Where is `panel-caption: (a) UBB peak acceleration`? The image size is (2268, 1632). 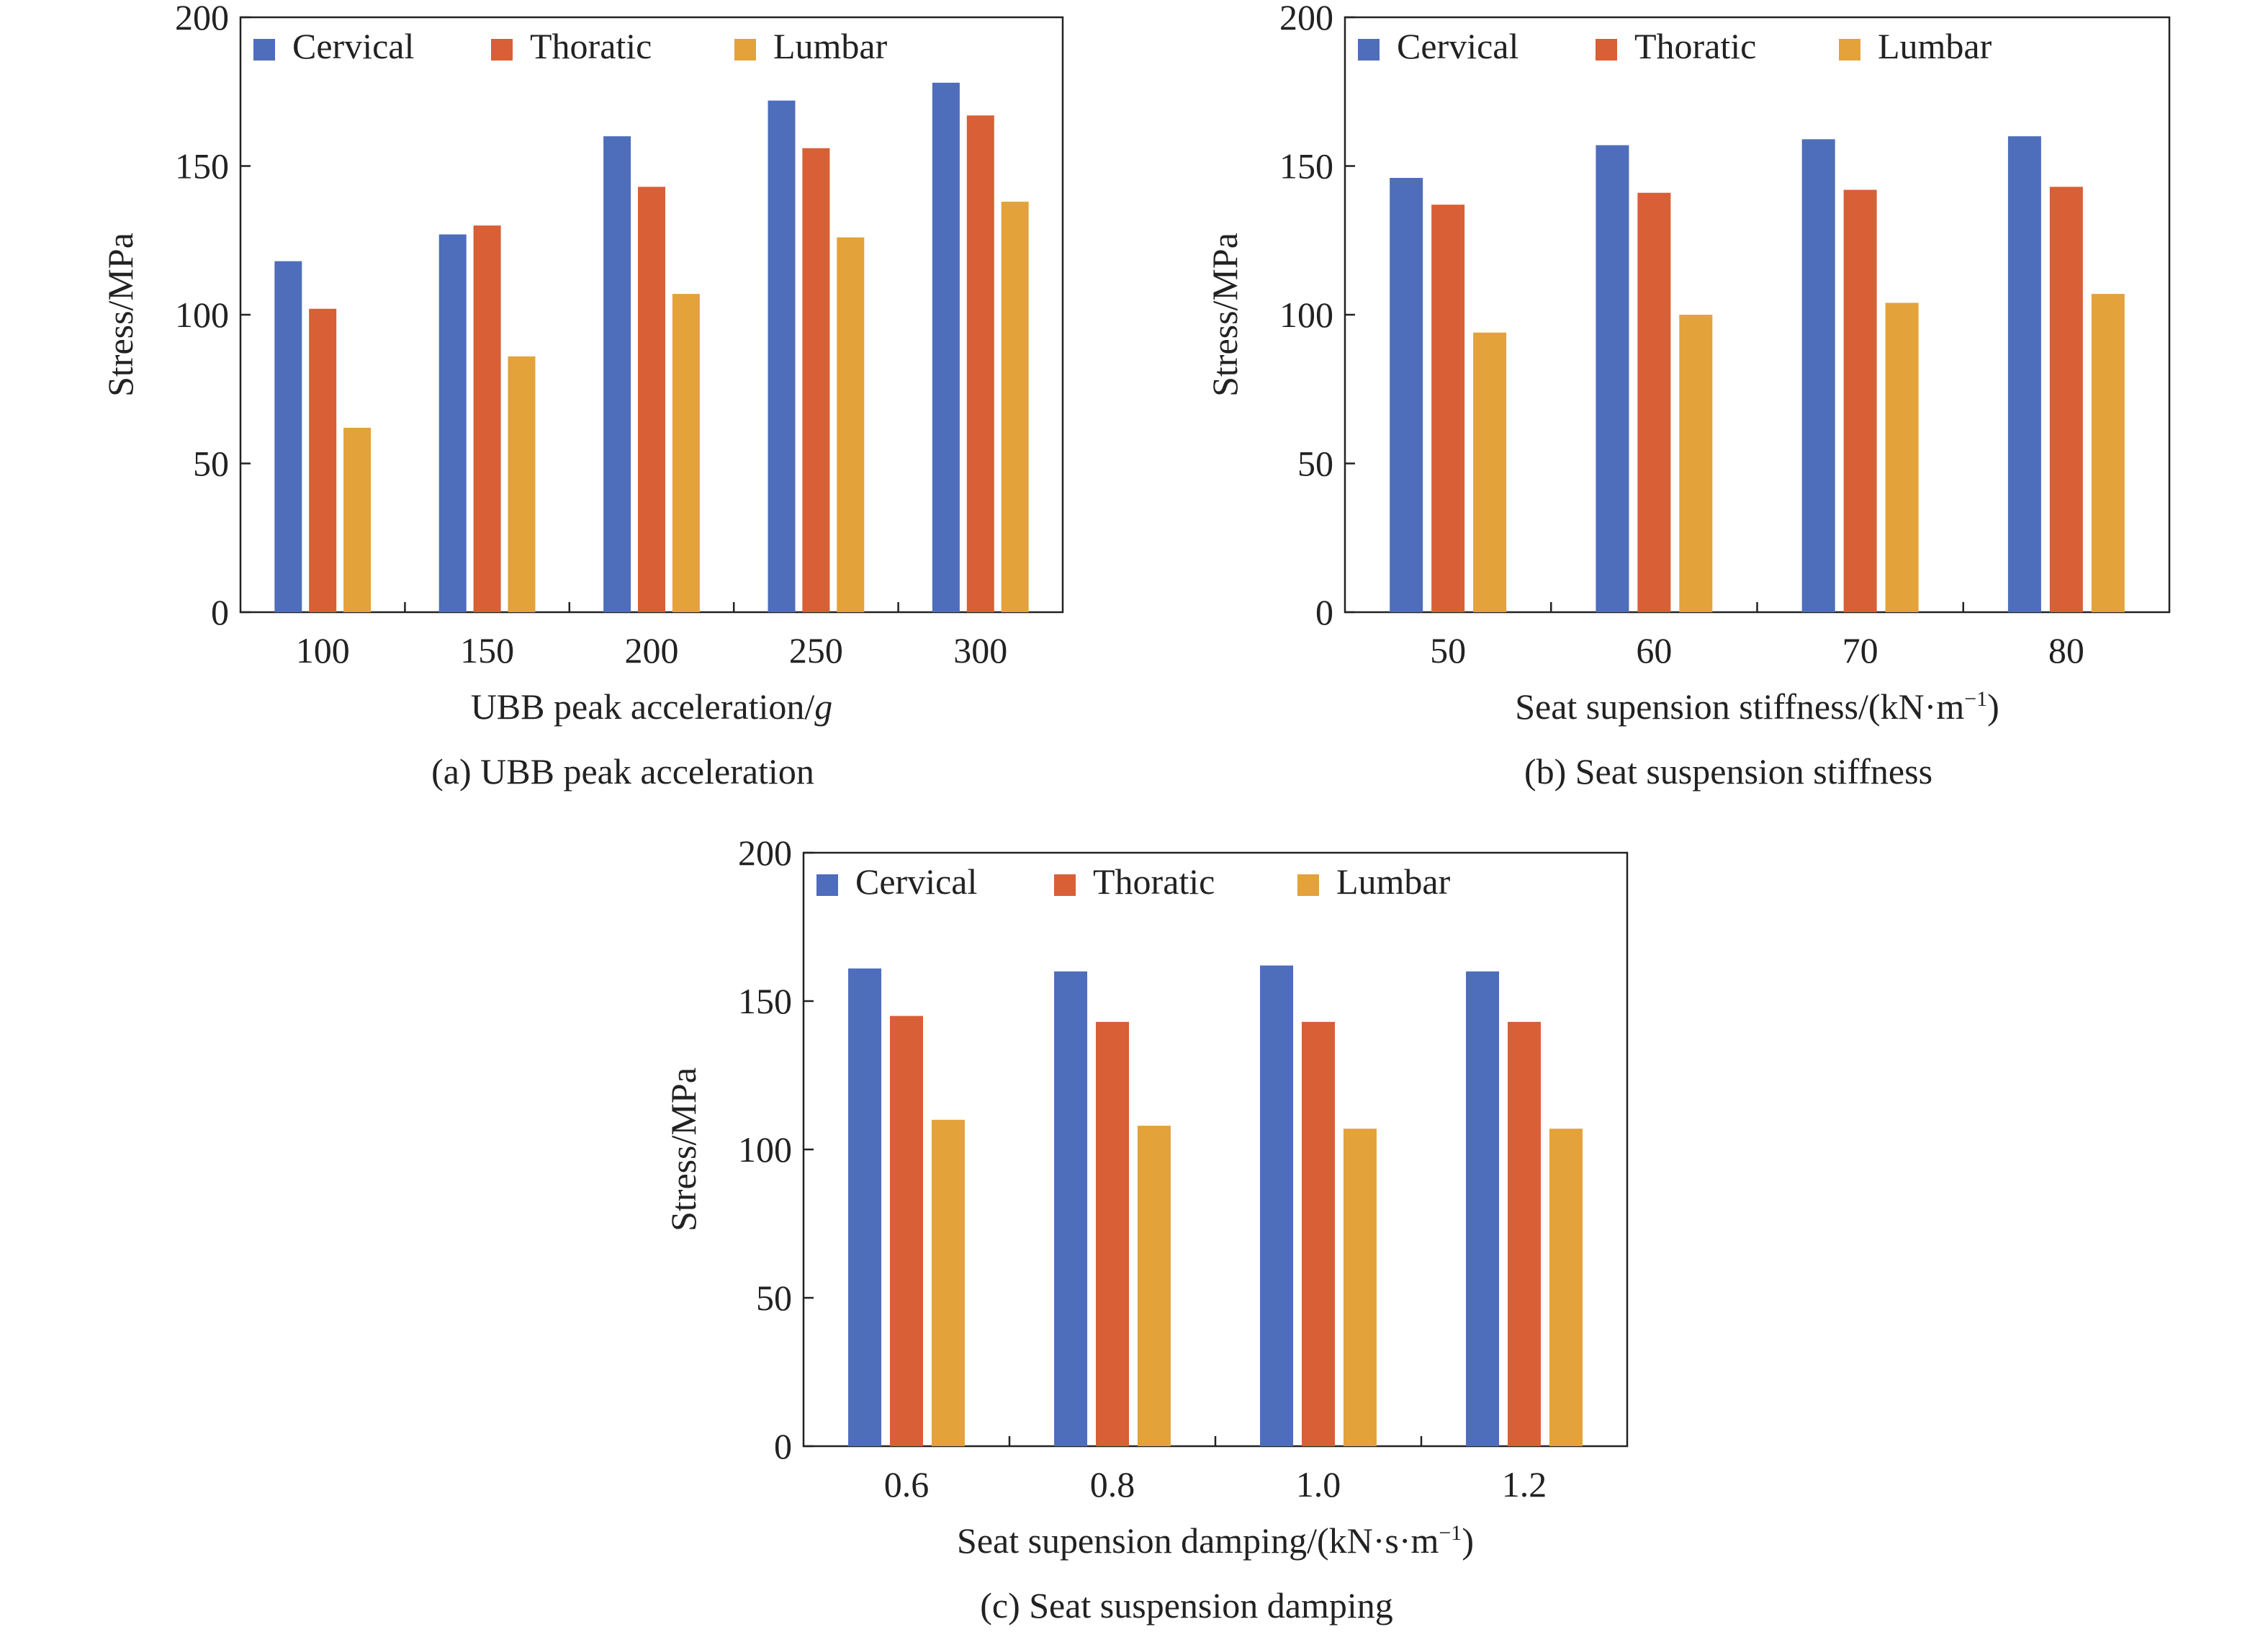 panel-caption: (a) UBB peak acceleration is located at coordinates (622, 771).